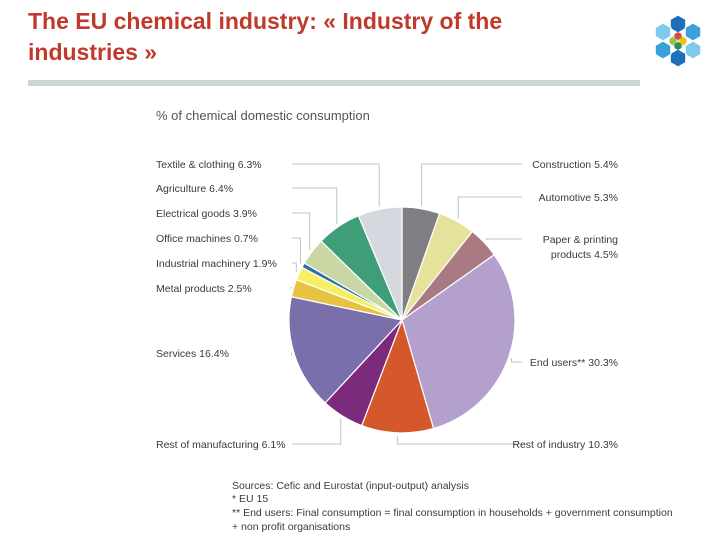  What do you see at coordinates (575, 165) in the screenshot?
I see `slice-label-construction: Construction 5.4%` at bounding box center [575, 165].